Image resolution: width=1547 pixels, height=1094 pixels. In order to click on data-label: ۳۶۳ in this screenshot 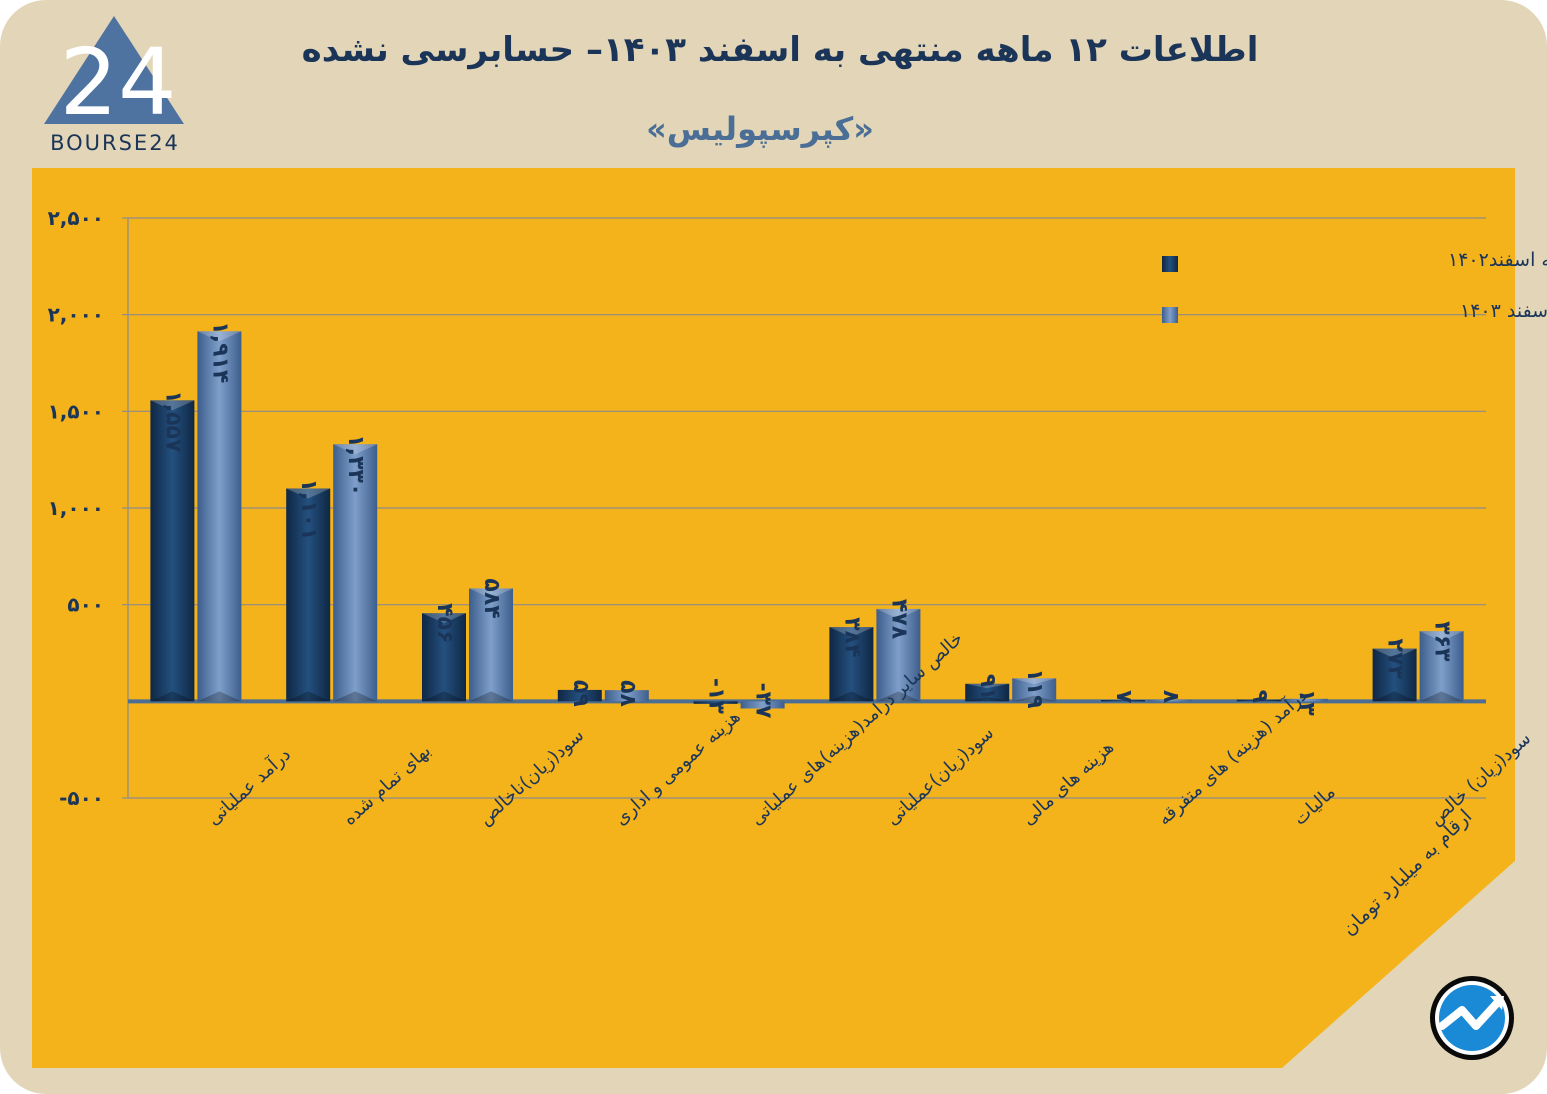, I will do `click(1442, 641)`.